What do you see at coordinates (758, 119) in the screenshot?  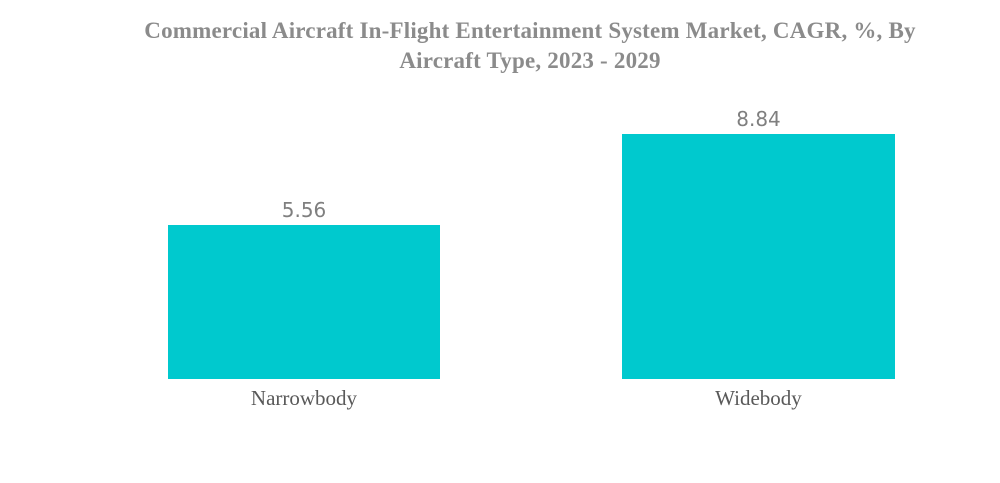 I see `value-label-widebody: 8.84` at bounding box center [758, 119].